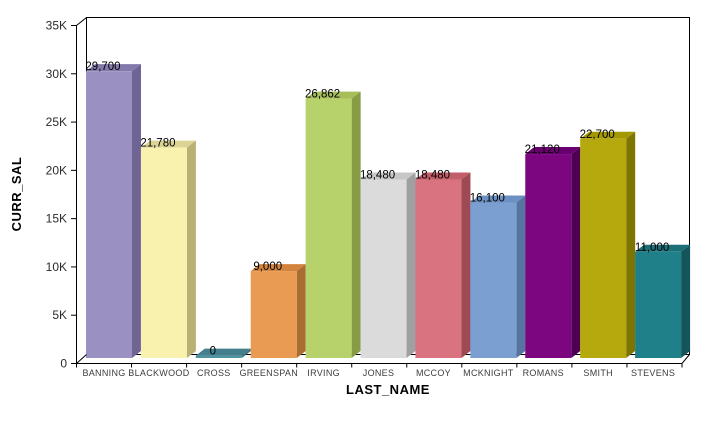  What do you see at coordinates (411, 265) in the screenshot?
I see `bar-side-jones` at bounding box center [411, 265].